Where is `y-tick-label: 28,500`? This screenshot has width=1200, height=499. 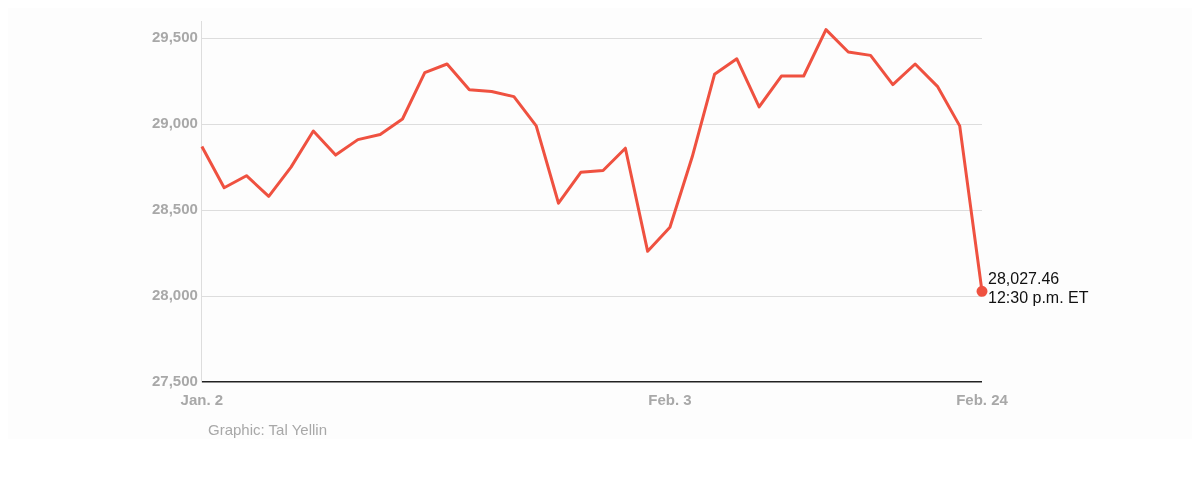
y-tick-label: 28,500 is located at coordinates (174, 209).